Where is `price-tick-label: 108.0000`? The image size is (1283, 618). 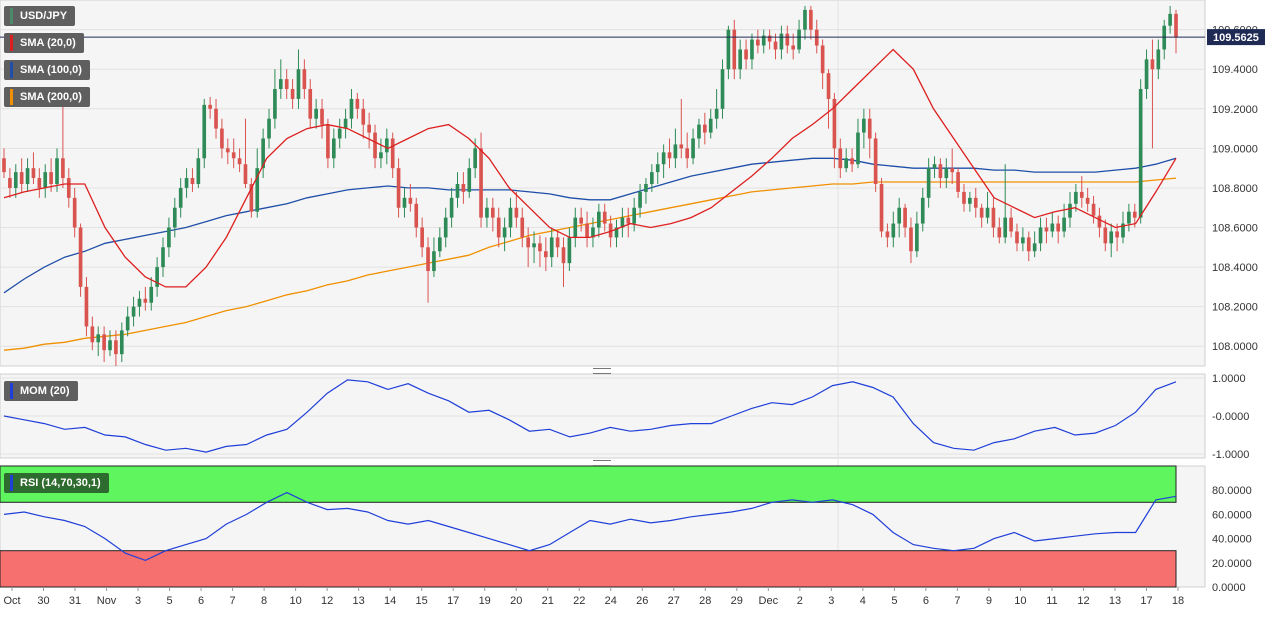
price-tick-label: 108.0000 is located at coordinates (1235, 347).